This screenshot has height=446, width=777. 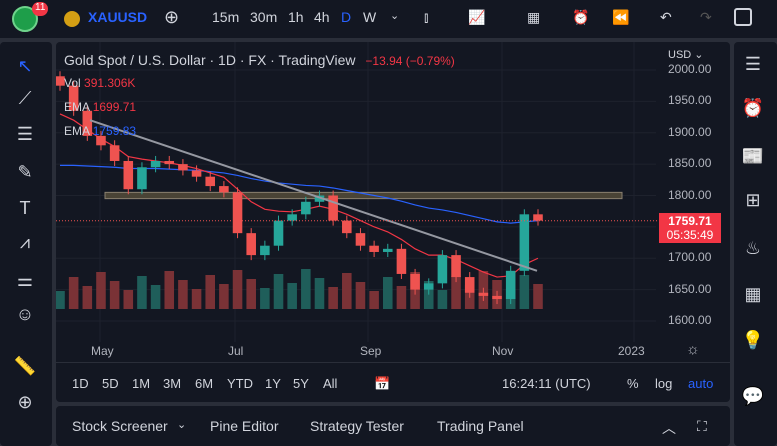 I want to click on tab-pine-editor: Pine Editor, so click(x=244, y=426).